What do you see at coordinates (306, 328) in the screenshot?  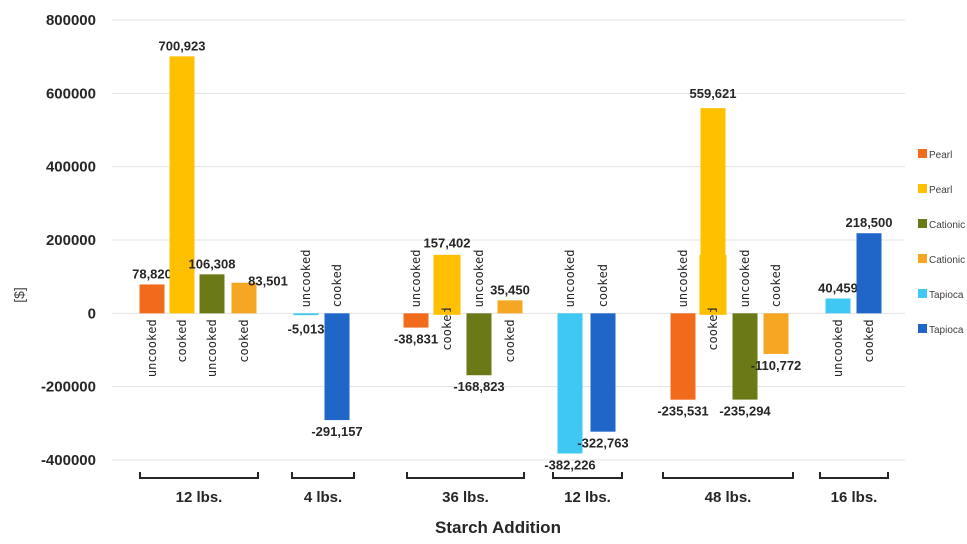 I see `bar-value-label: -5,013` at bounding box center [306, 328].